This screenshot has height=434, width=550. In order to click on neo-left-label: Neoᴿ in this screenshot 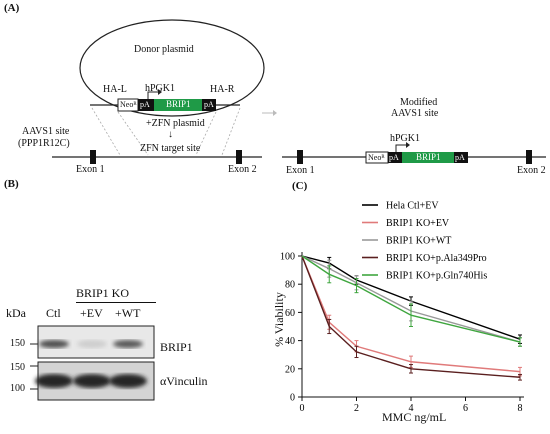, I will do `click(128, 104)`.